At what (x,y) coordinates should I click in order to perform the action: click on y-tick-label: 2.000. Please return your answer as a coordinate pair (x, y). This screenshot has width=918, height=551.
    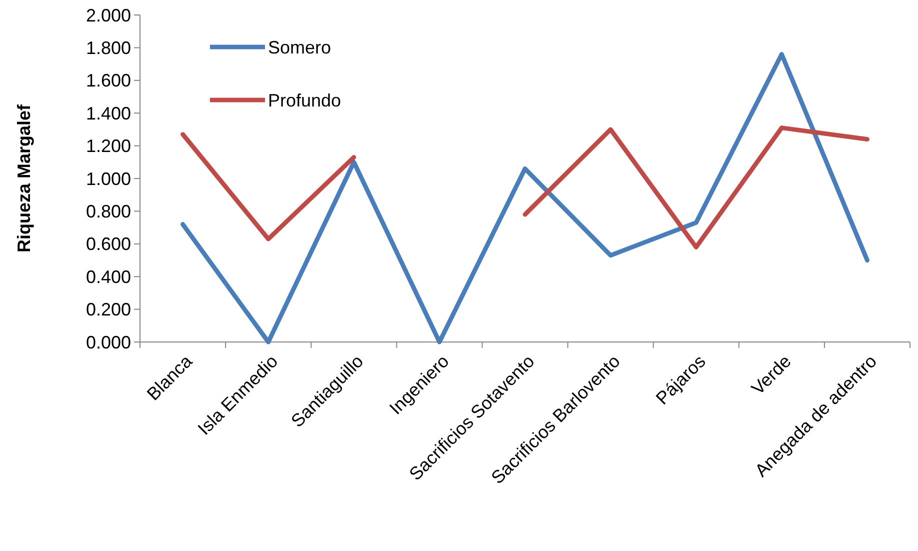
    Looking at the image, I should click on (108, 15).